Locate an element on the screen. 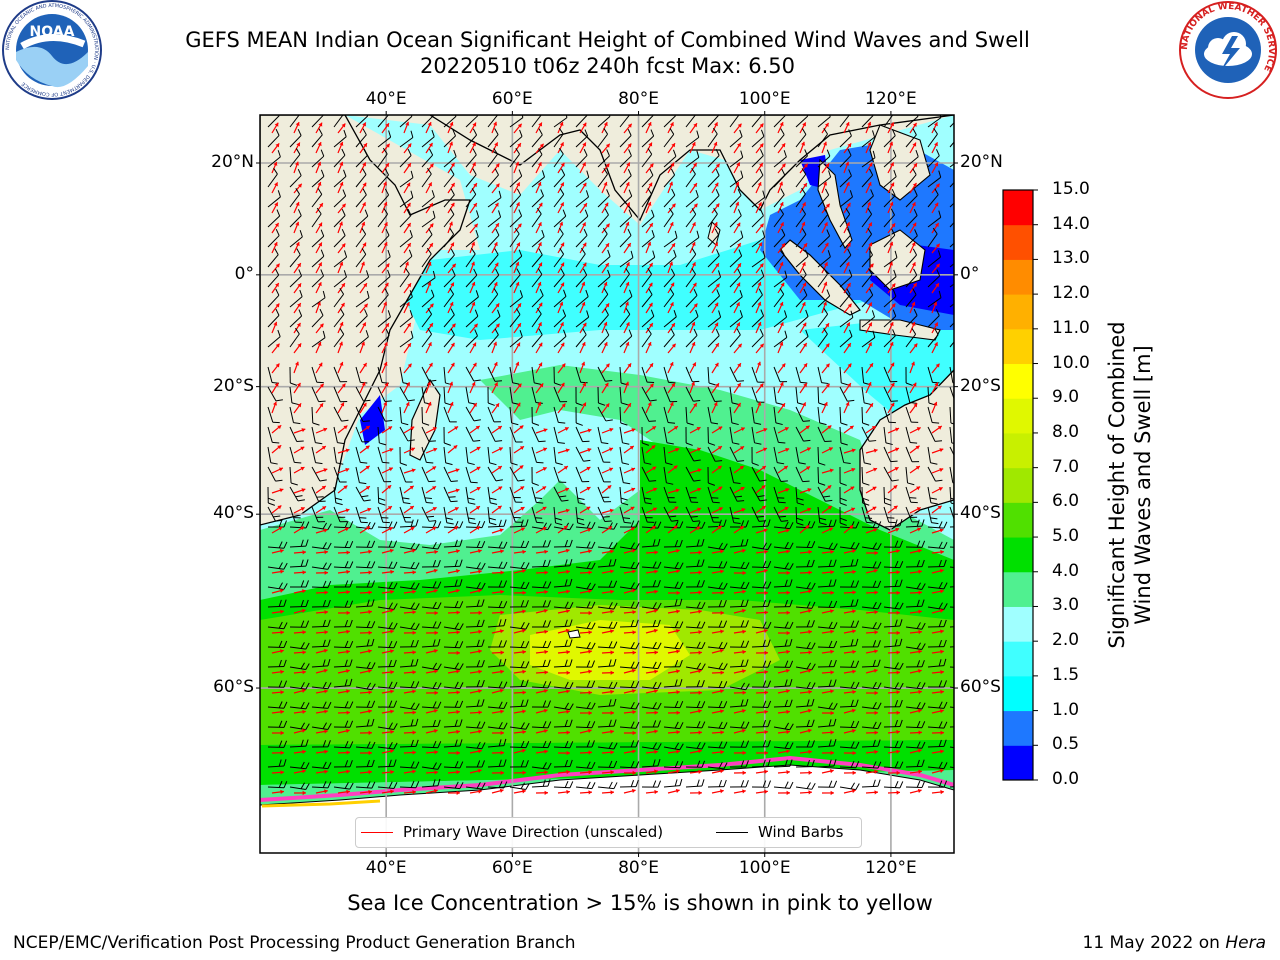  sea-ice-edge is located at coordinates (607, 778).